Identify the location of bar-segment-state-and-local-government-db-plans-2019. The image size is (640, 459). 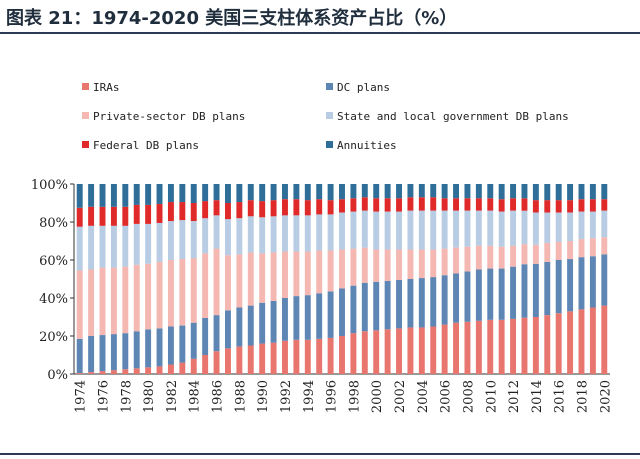
(592, 225).